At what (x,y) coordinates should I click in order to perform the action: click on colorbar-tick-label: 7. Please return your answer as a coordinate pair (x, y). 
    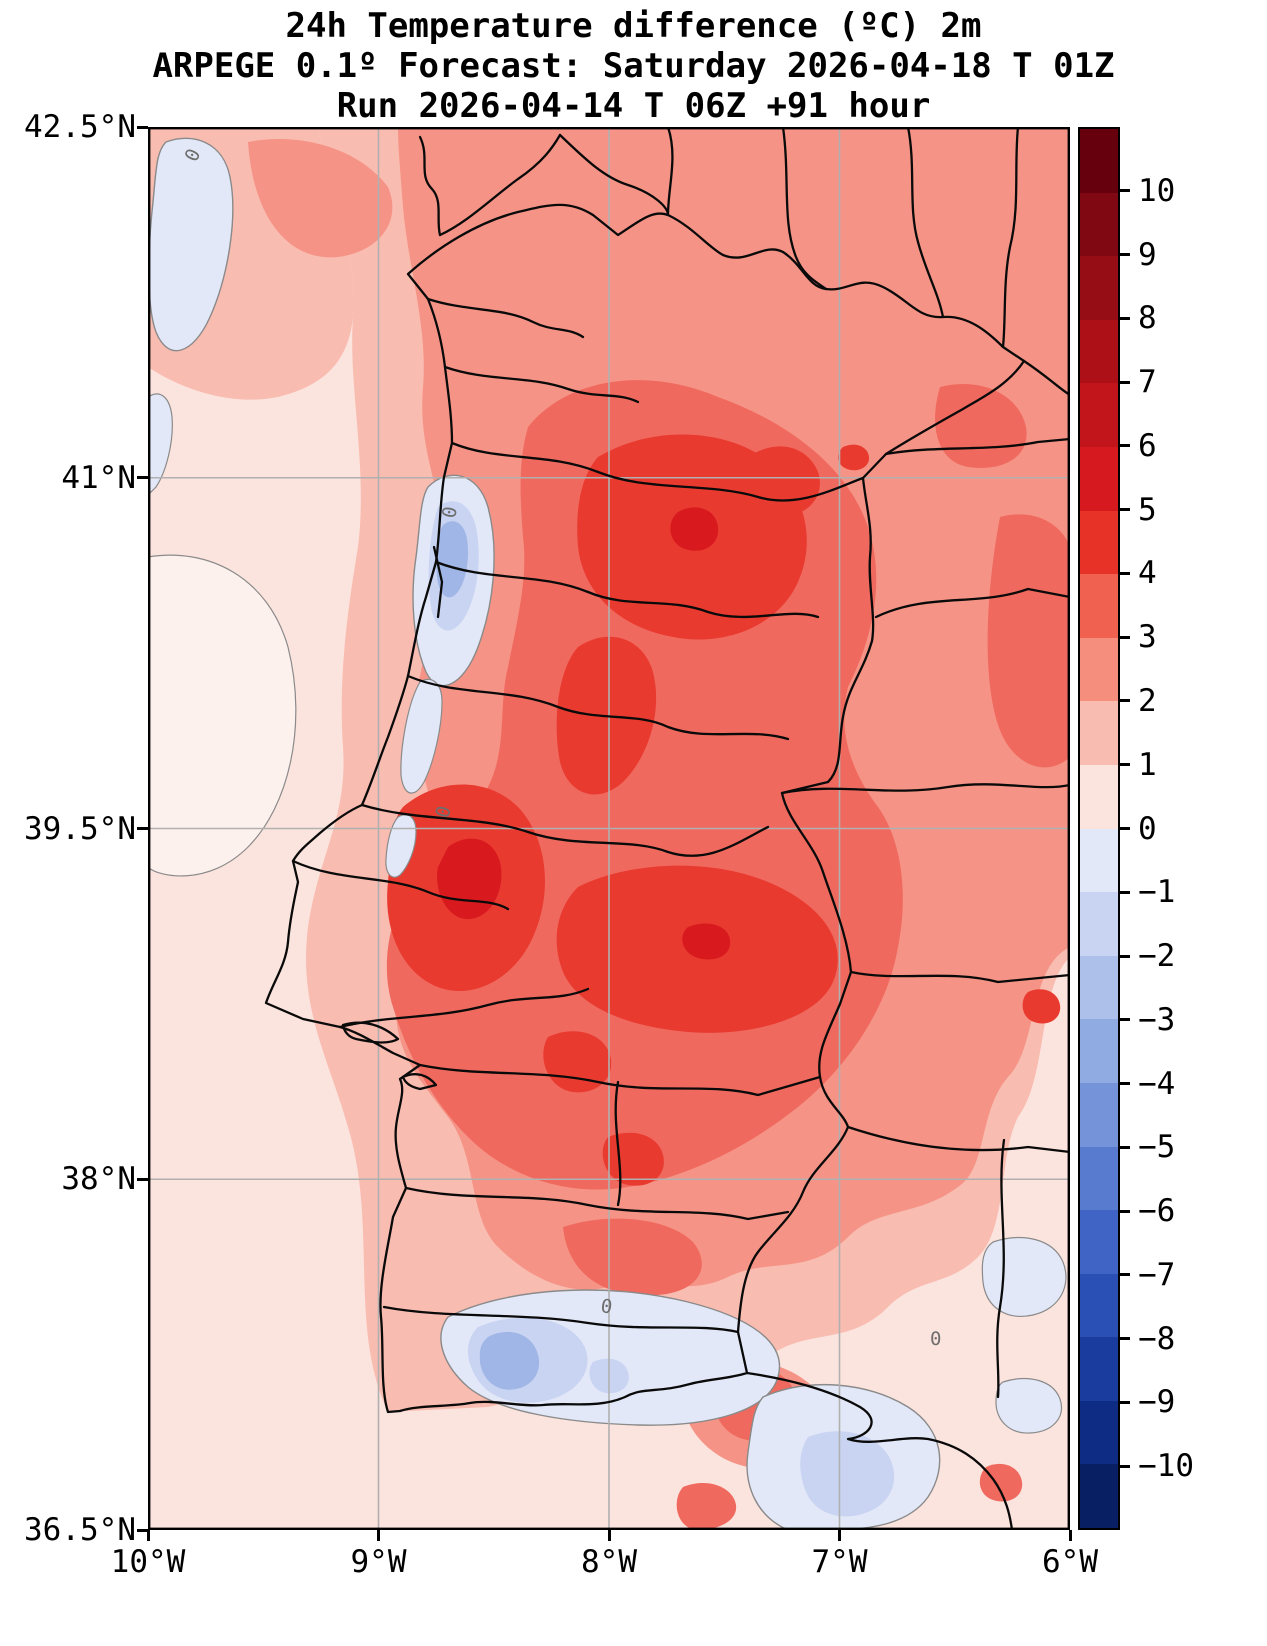
    Looking at the image, I should click on (1147, 382).